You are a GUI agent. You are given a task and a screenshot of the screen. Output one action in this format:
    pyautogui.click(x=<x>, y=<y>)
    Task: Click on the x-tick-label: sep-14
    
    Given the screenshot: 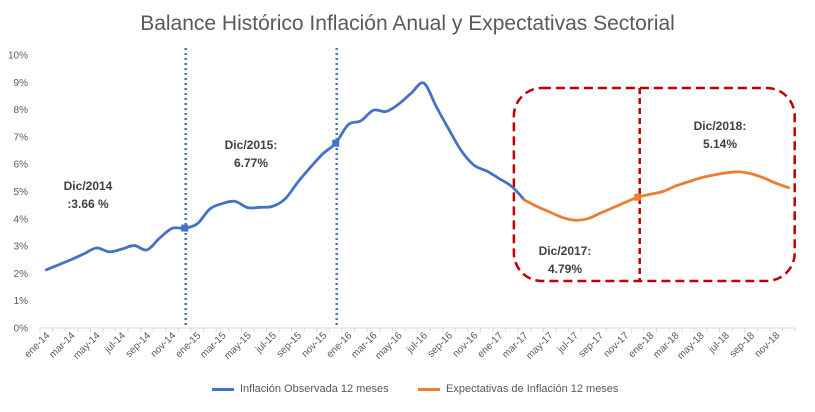 What is the action you would take?
    pyautogui.click(x=139, y=345)
    